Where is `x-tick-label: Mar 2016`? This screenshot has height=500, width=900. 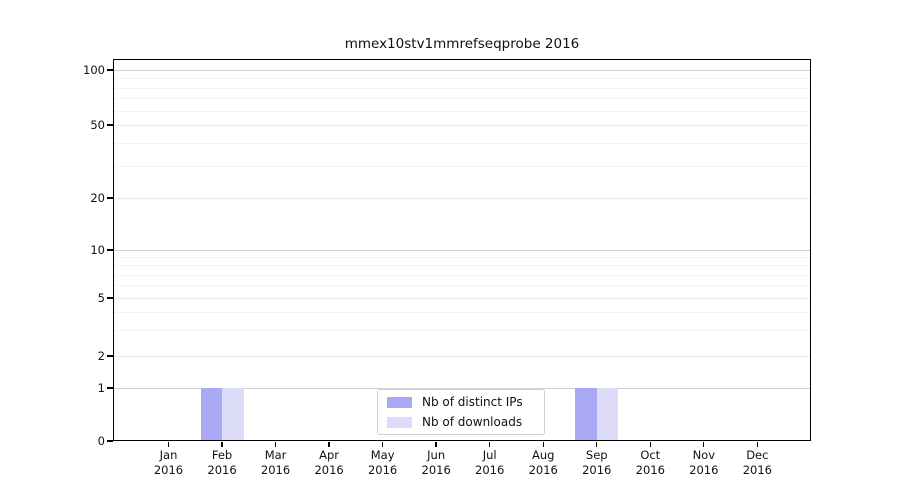 x-tick-label: Mar 2016 is located at coordinates (275, 462).